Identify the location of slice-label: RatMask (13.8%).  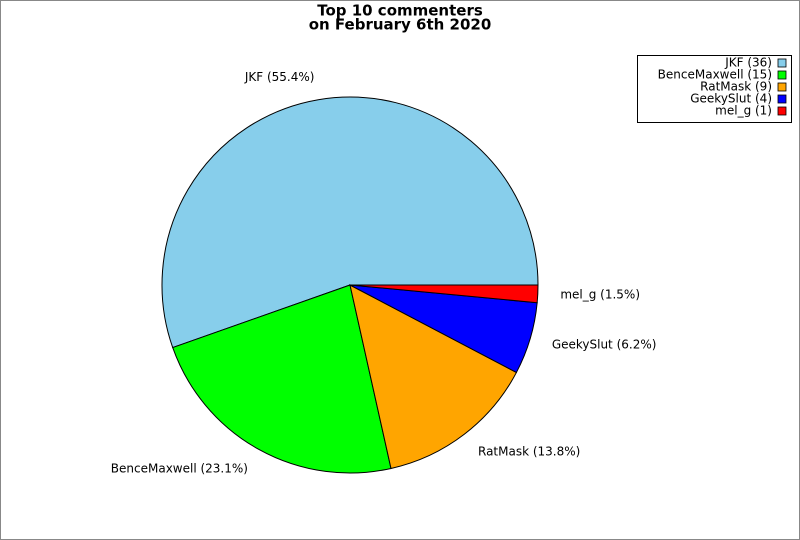
(529, 452).